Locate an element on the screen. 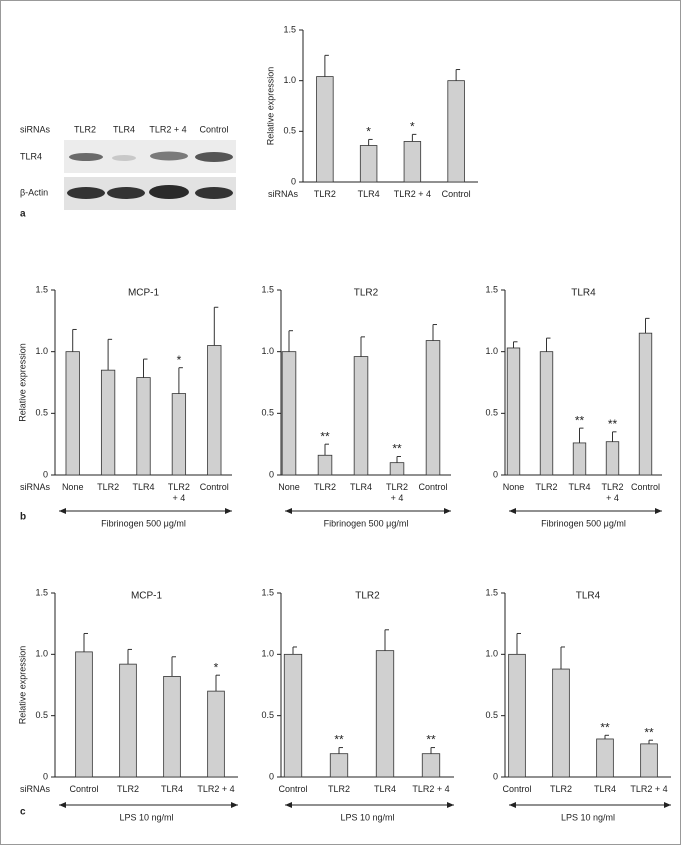 This screenshot has height=845, width=681. western-blot is located at coordinates (150, 175).